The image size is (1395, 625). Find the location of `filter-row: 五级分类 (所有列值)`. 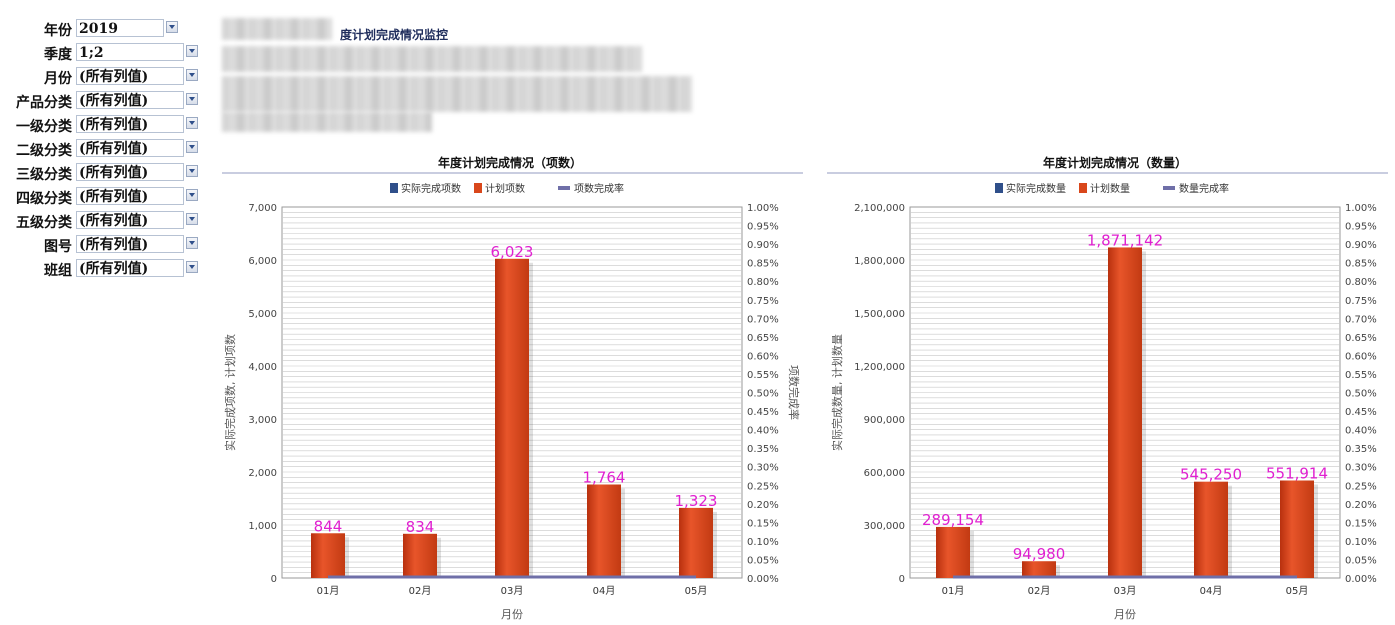

filter-row: 五级分类 (所有列值) is located at coordinates (105, 221).